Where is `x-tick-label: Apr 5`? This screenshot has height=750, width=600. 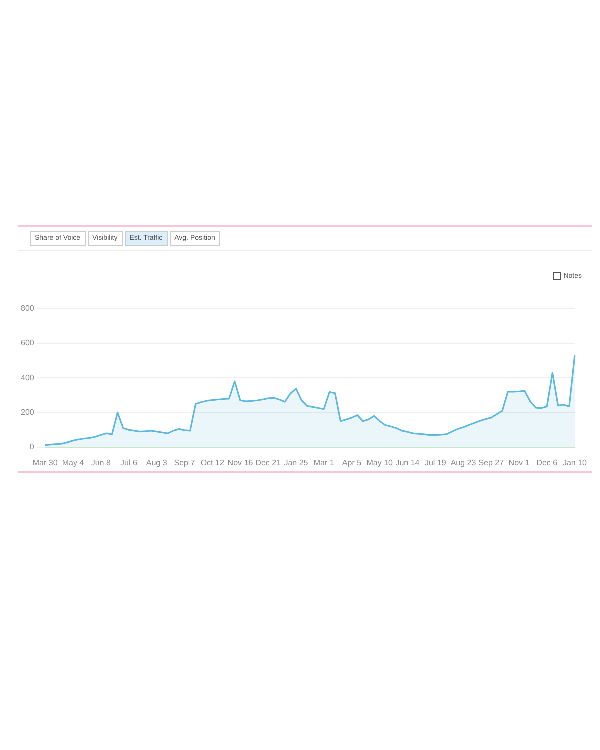 x-tick-label: Apr 5 is located at coordinates (352, 463).